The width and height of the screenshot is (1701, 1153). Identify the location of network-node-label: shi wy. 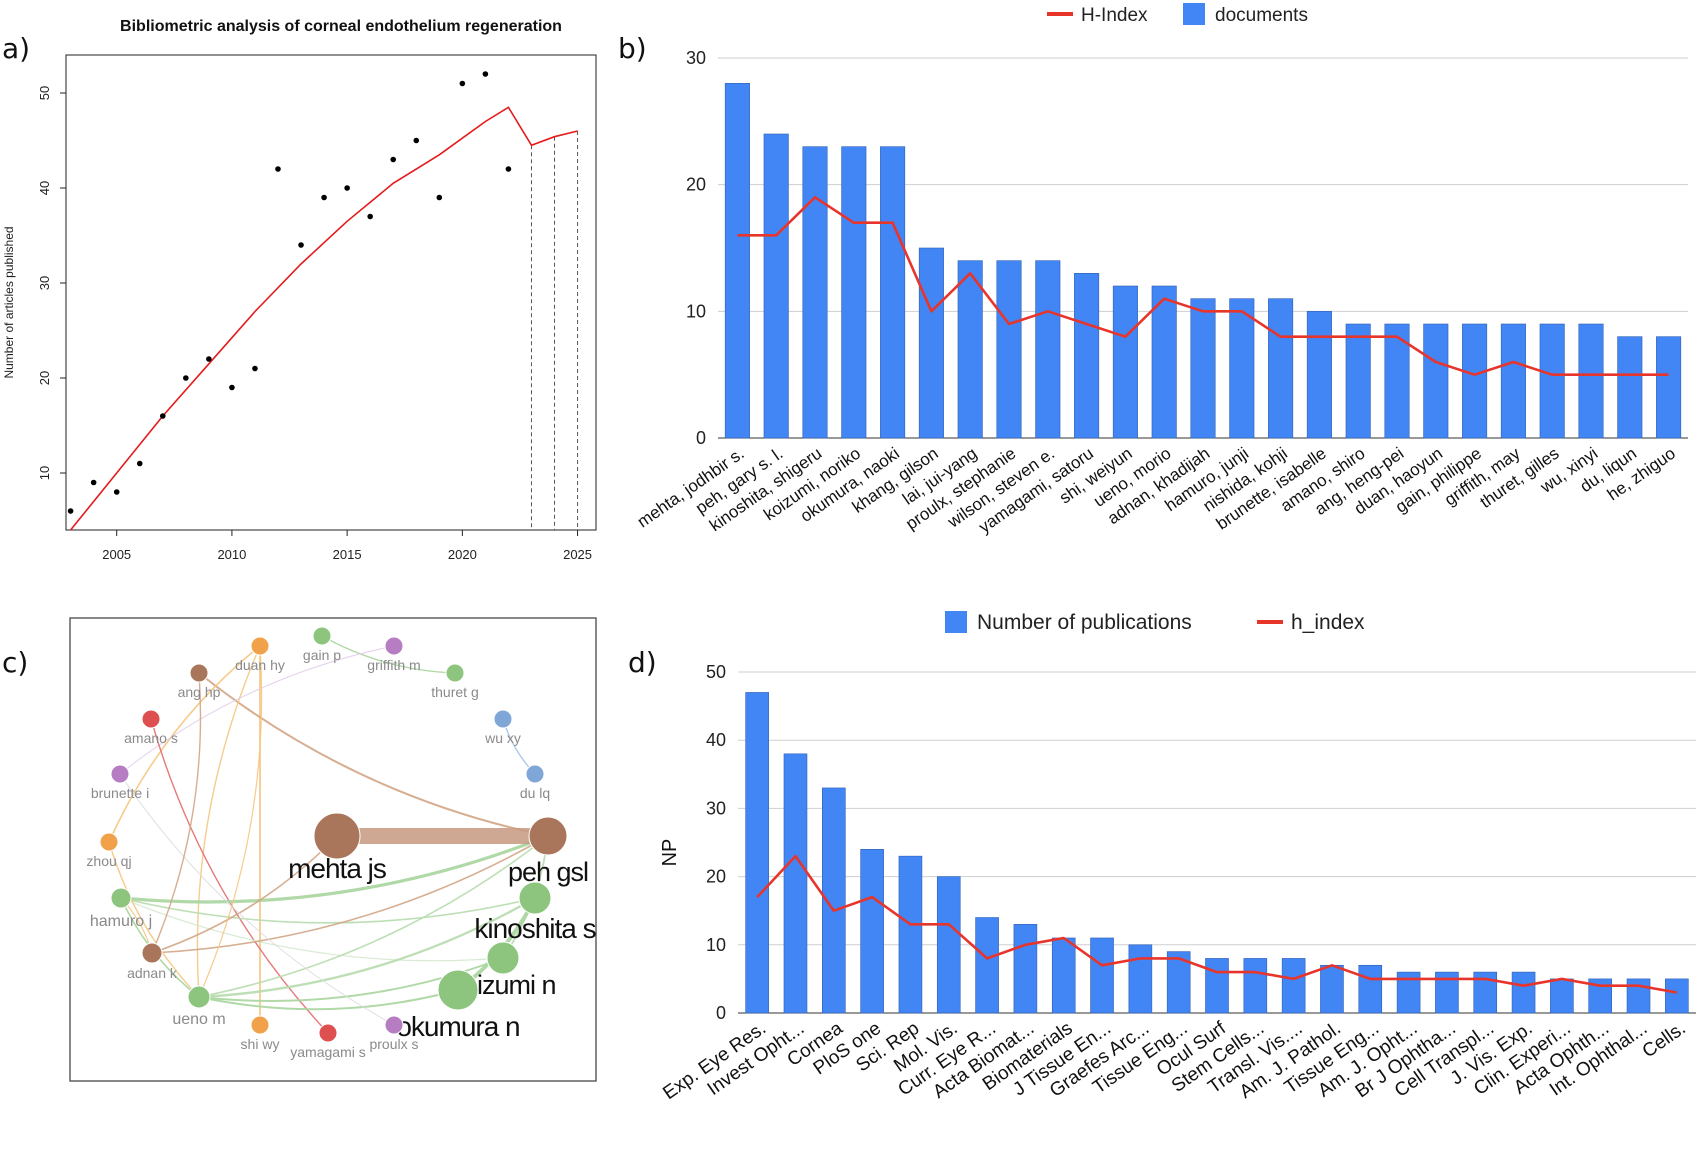
(260, 1044).